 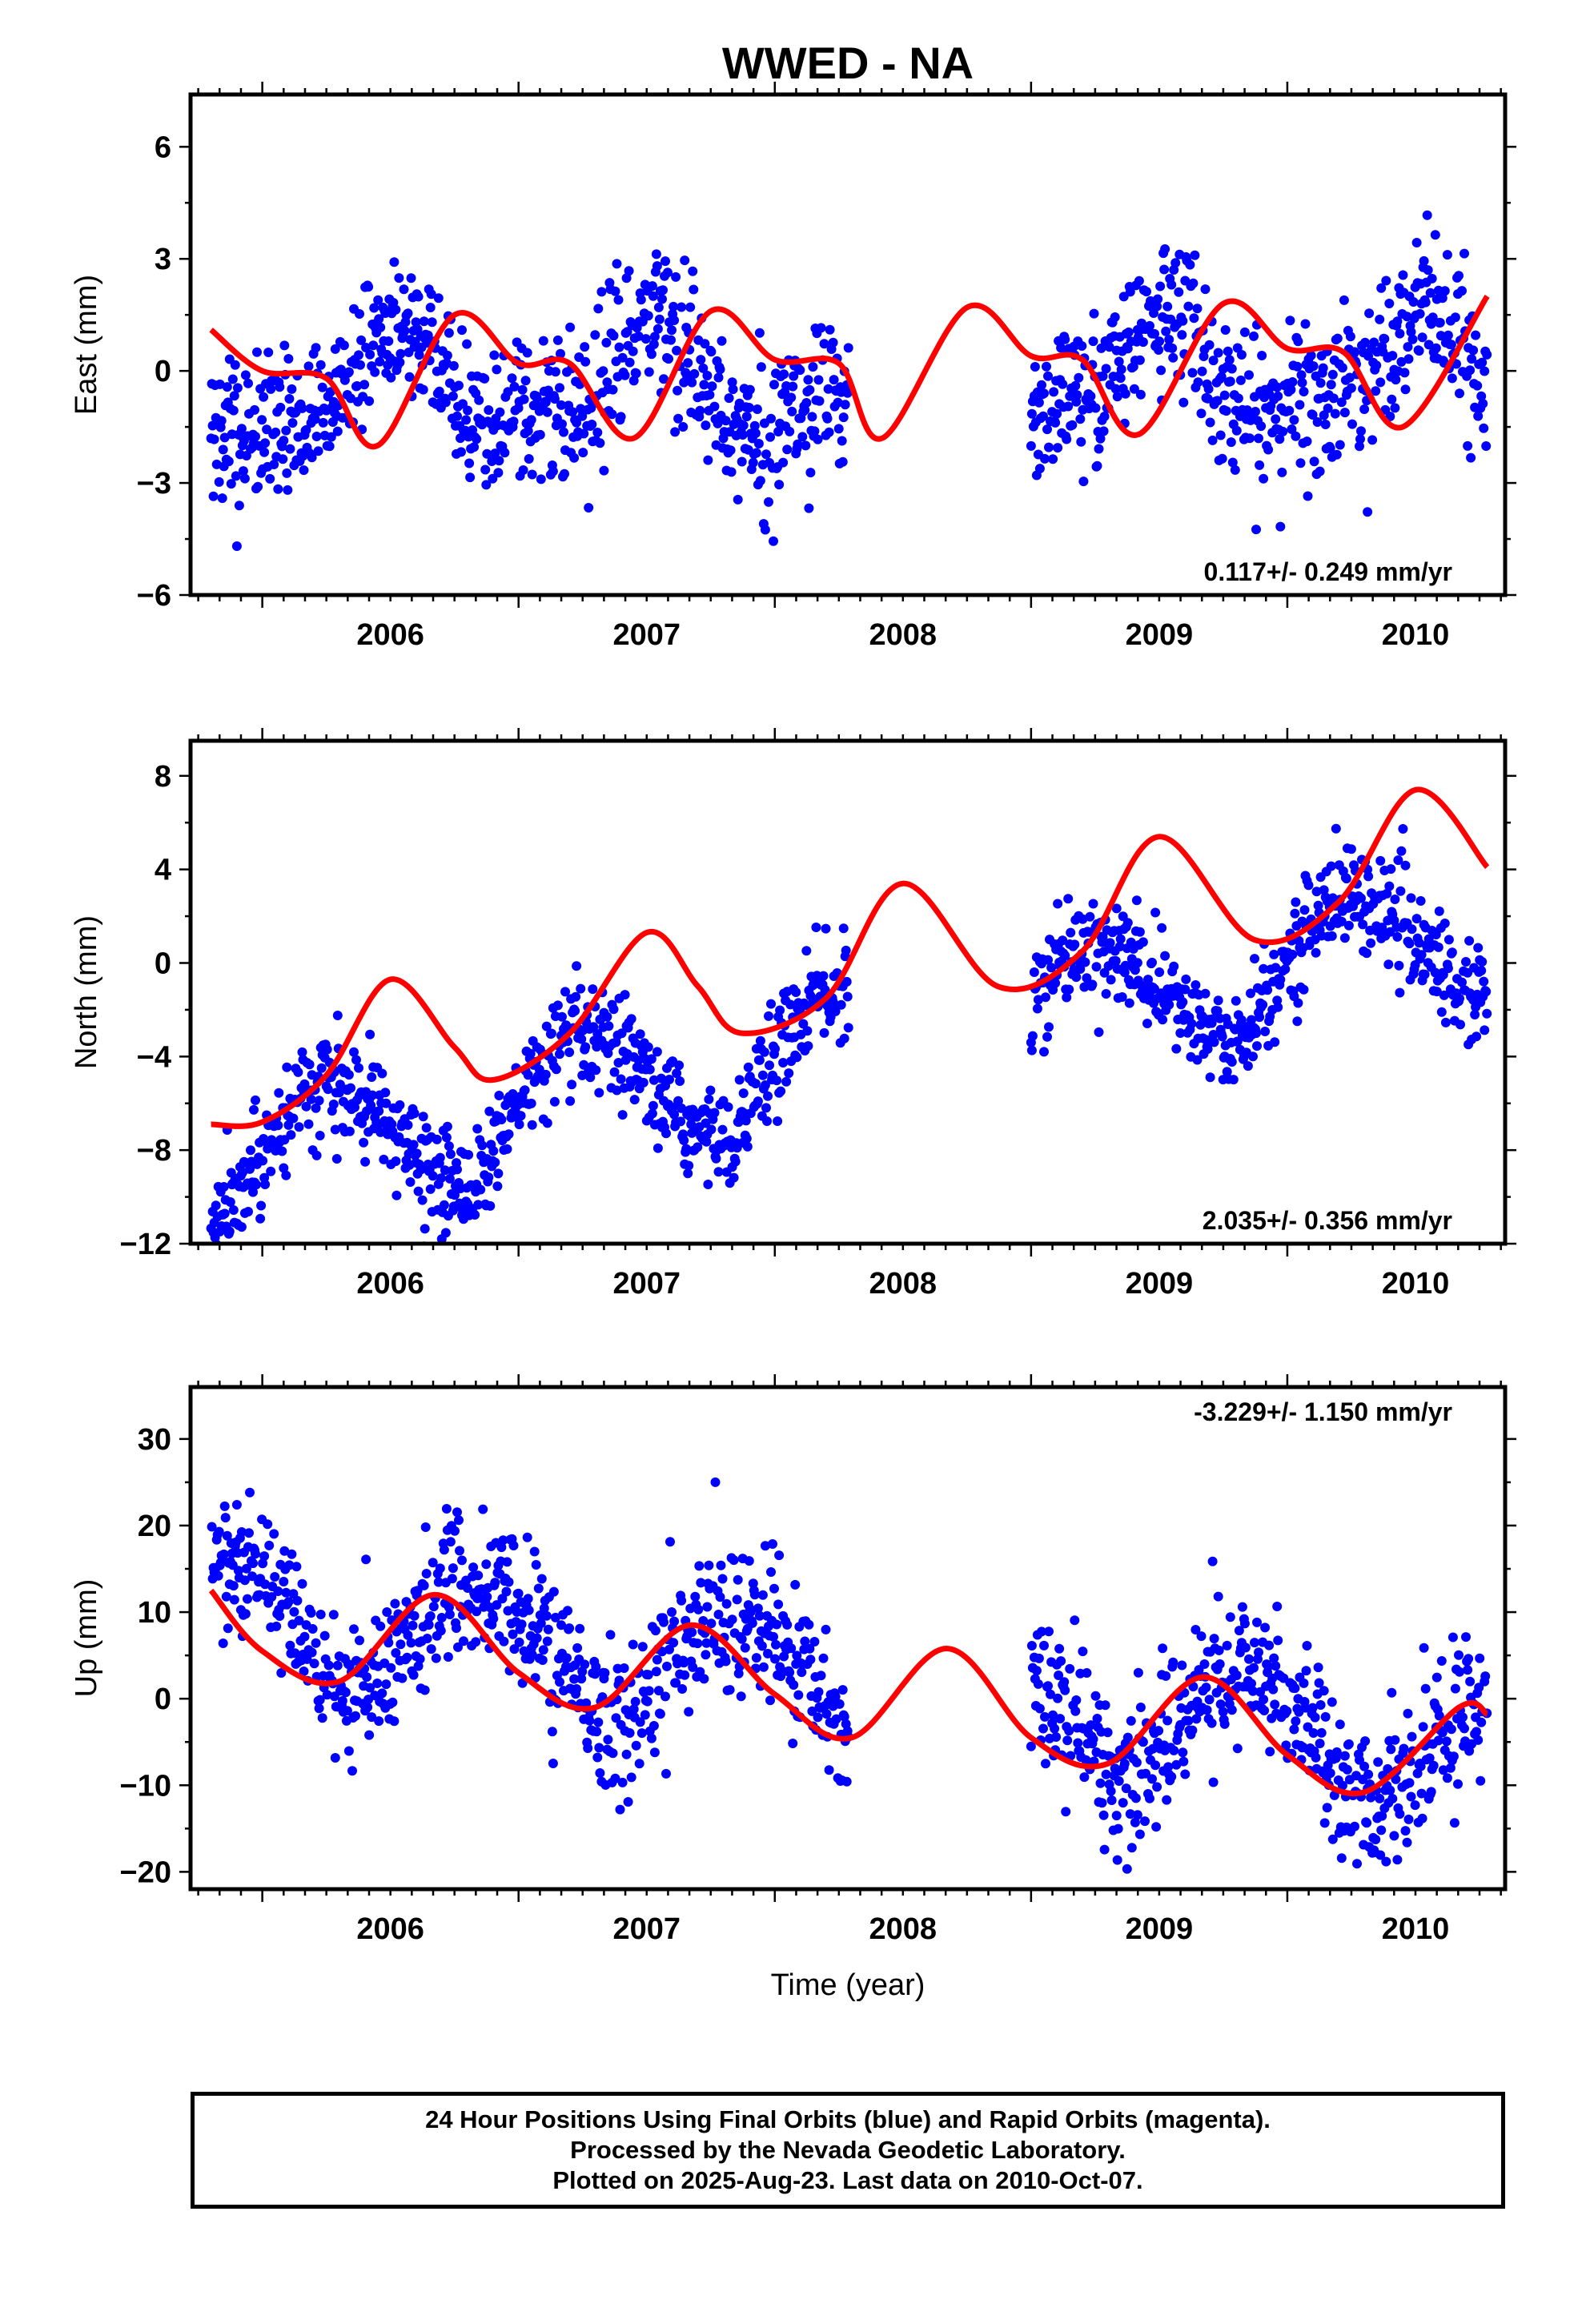 I want to click on y-tick-label: 8, so click(x=163, y=777).